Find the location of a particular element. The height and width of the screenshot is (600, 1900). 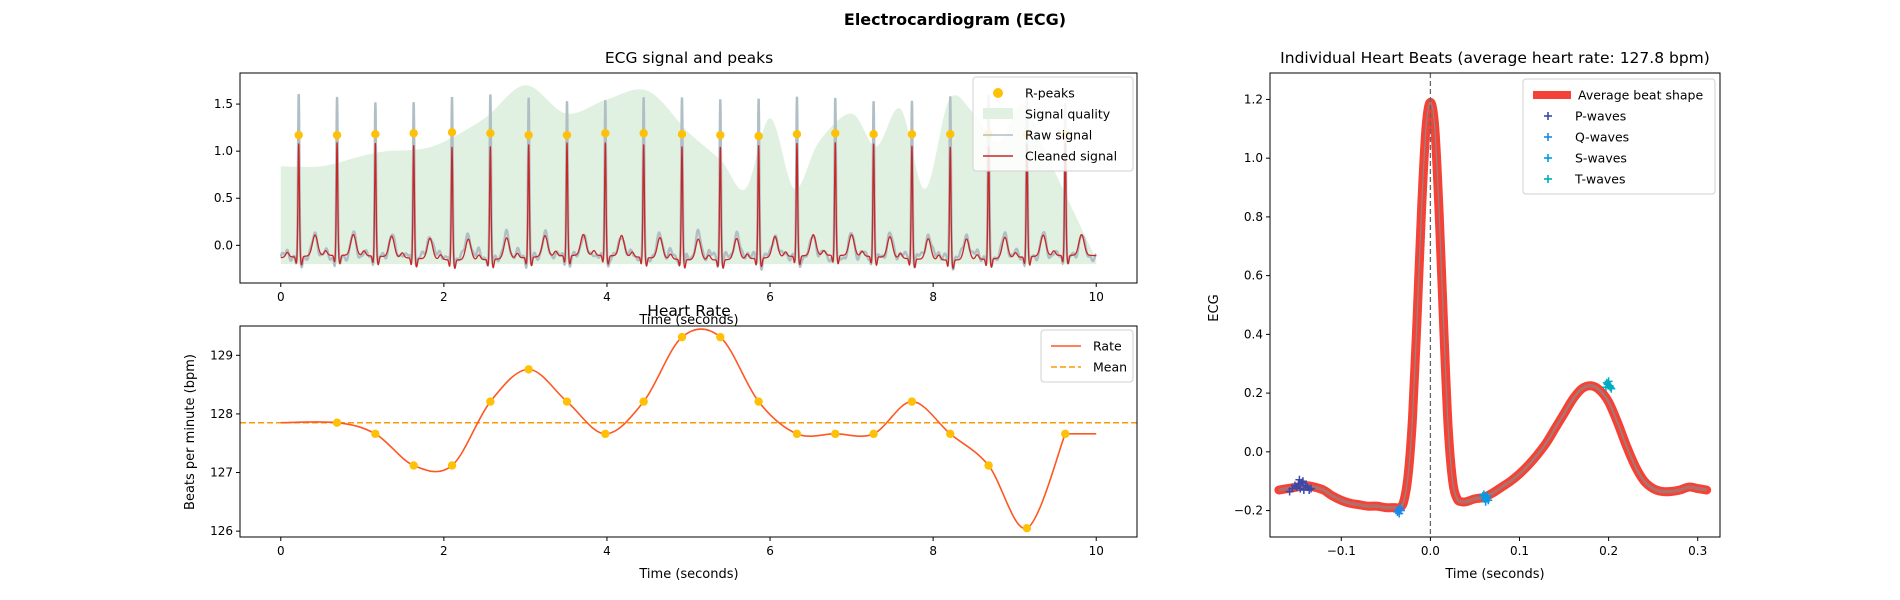

figure-suptitle: Electrocardiogram (ECG) is located at coordinates (955, 19).